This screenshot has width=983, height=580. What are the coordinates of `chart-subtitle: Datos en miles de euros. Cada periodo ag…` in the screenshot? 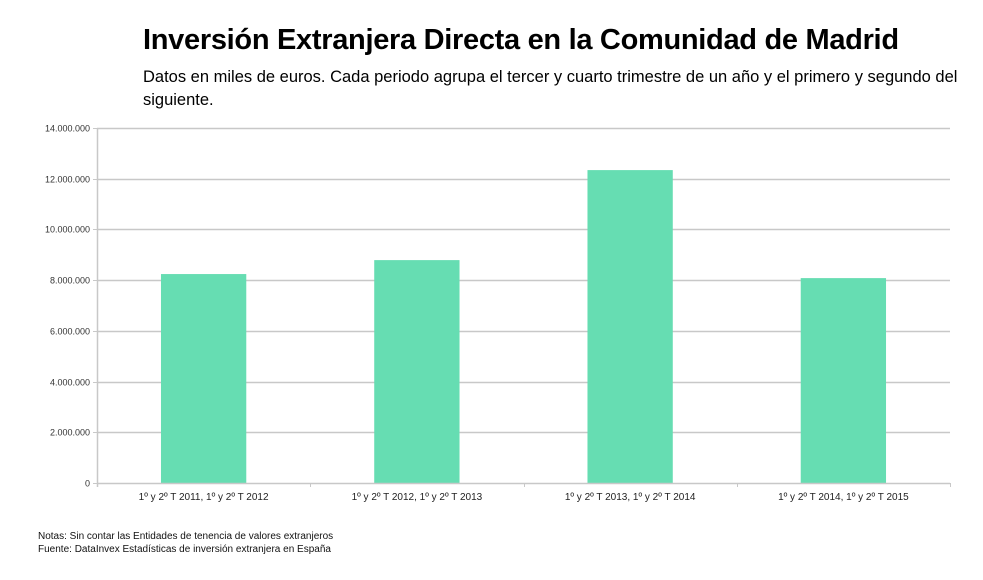 It's located at (550, 88).